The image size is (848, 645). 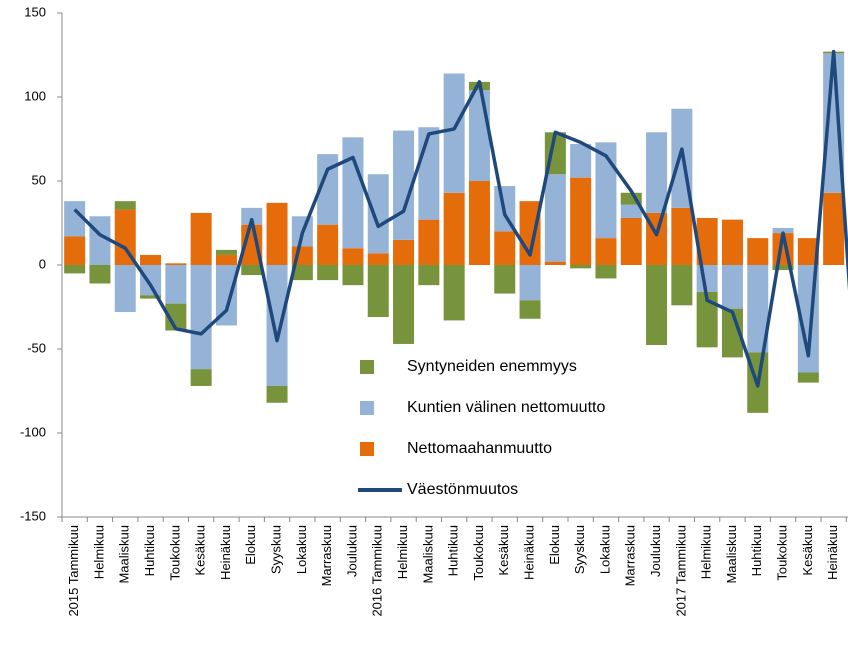 What do you see at coordinates (42, 263) in the screenshot?
I see `y-tick-label: 0` at bounding box center [42, 263].